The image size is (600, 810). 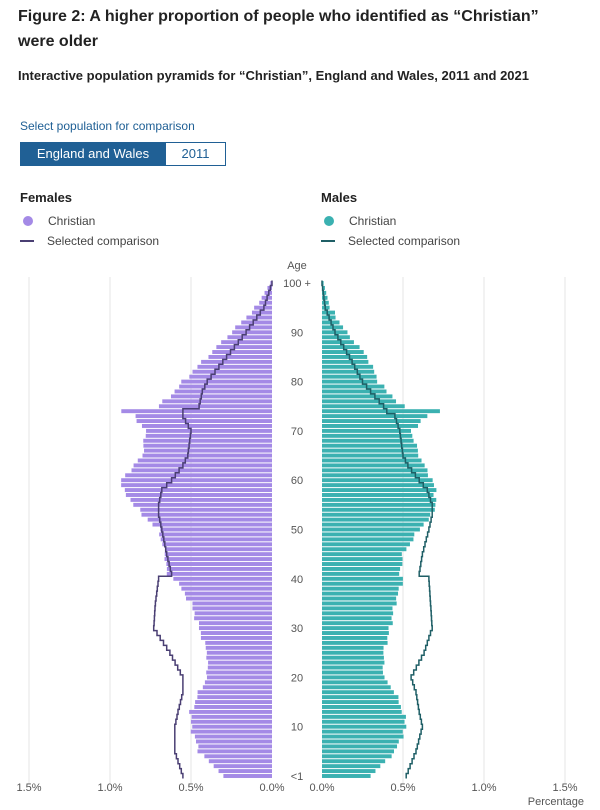 What do you see at coordinates (196, 154) in the screenshot?
I see `toggle-2011-button: 2011` at bounding box center [196, 154].